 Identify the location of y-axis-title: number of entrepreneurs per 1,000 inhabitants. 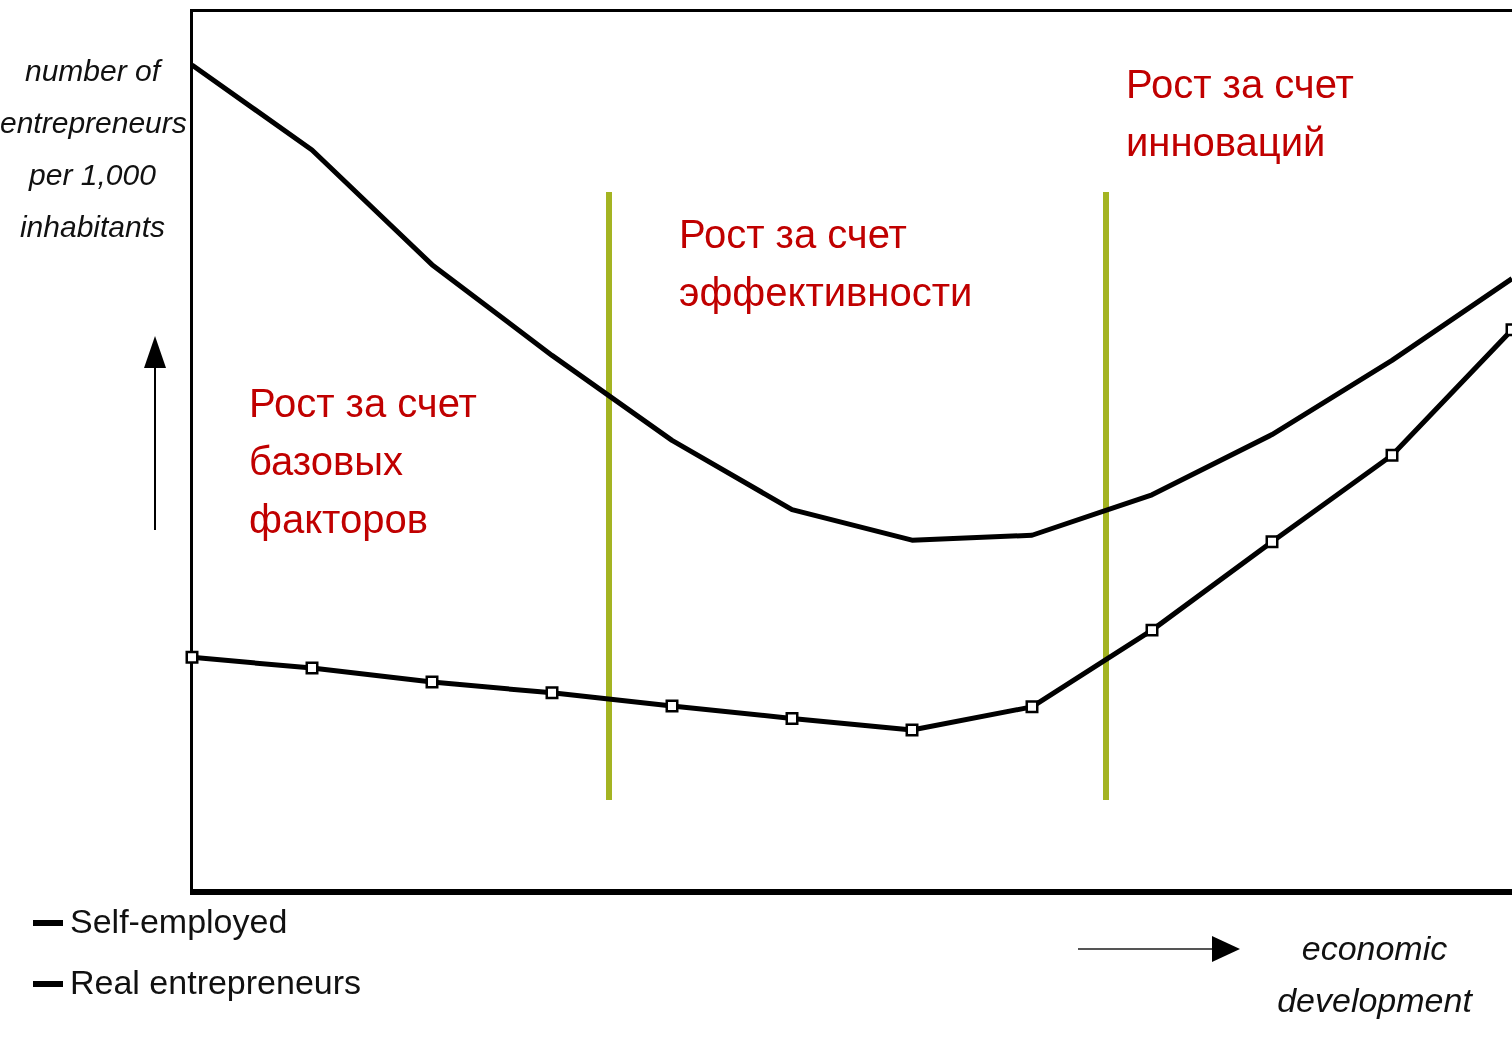
(93, 149).